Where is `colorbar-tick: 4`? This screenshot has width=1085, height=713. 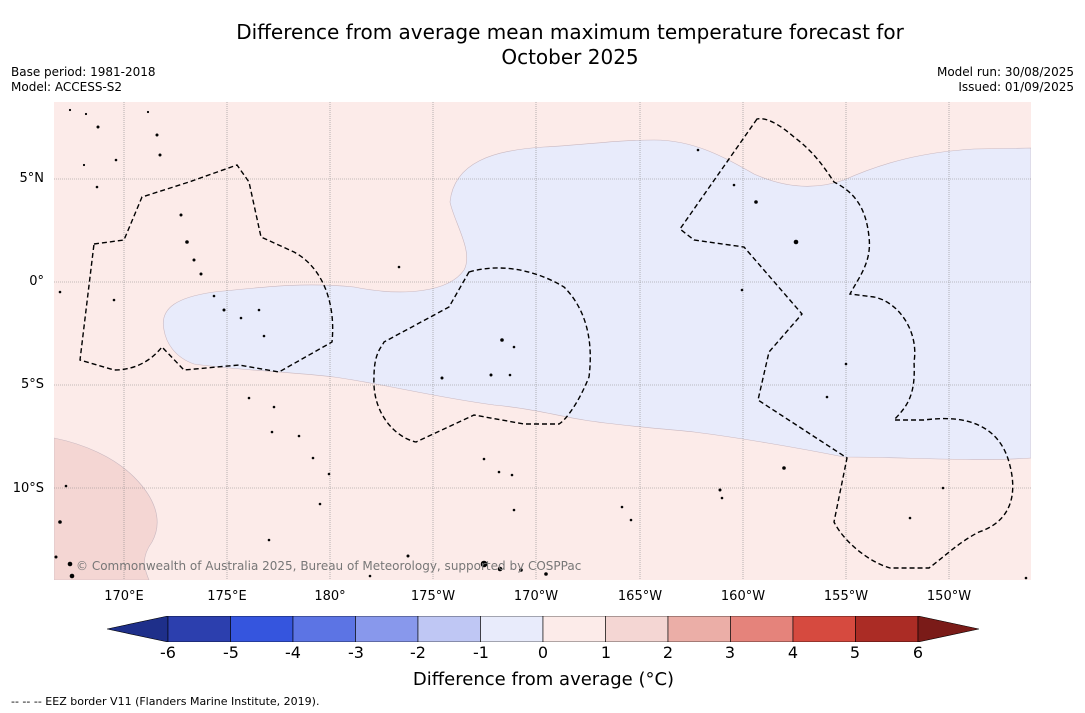 colorbar-tick: 4 is located at coordinates (793, 652).